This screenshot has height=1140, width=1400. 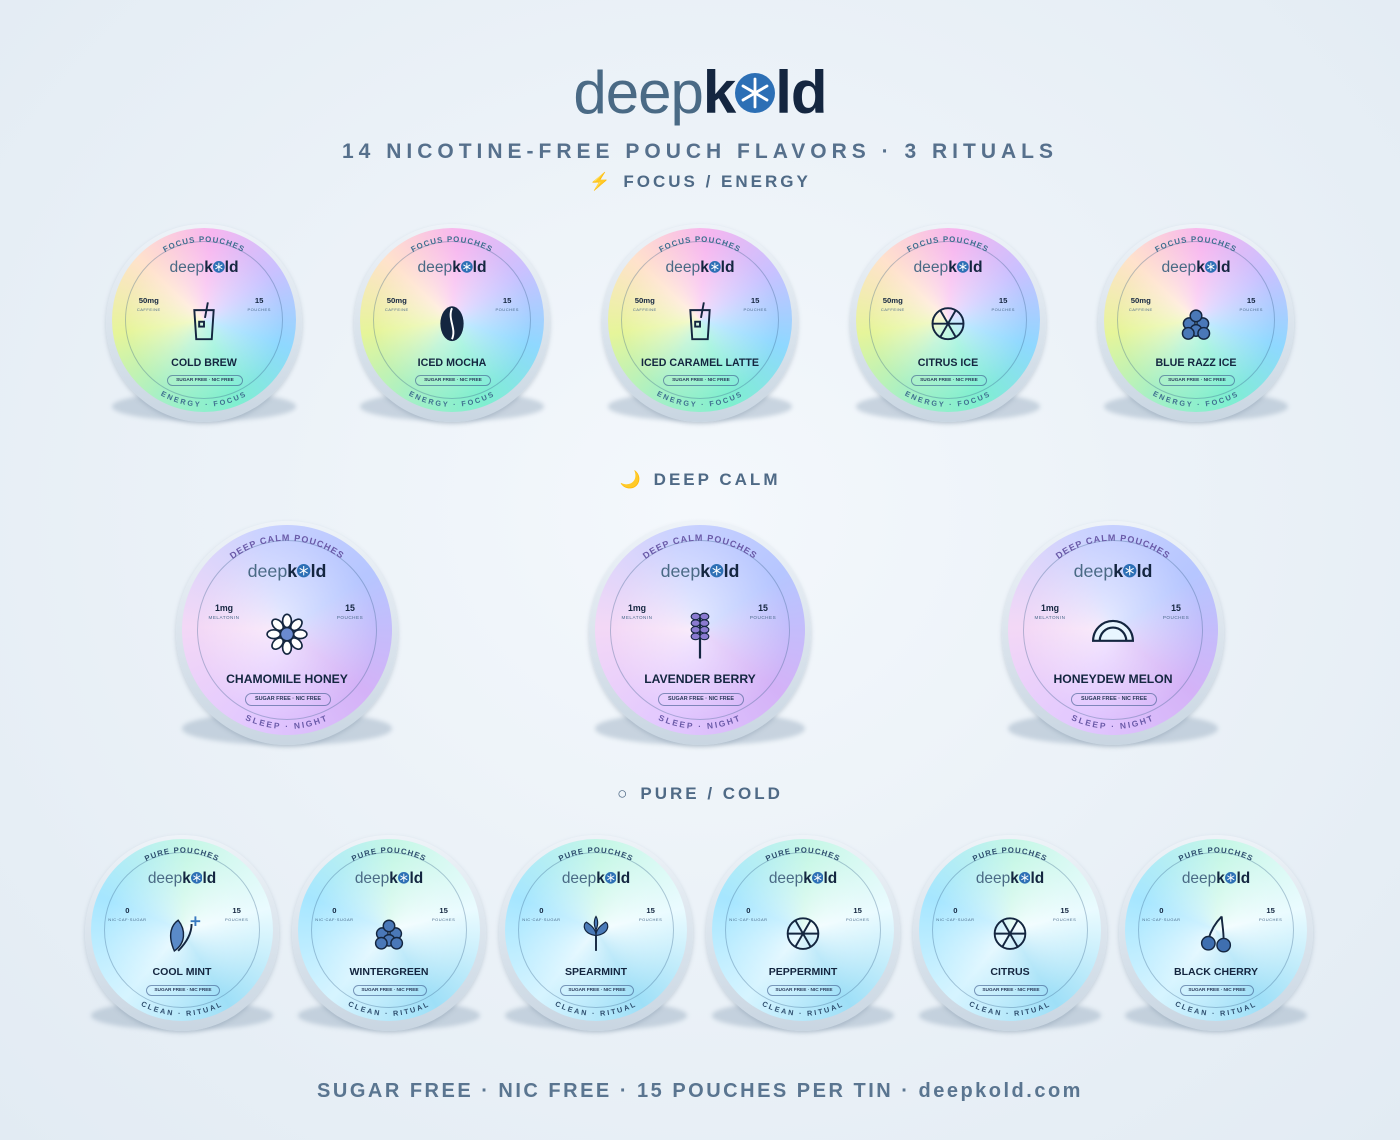 I want to click on section-icon: ○, so click(x=624, y=793).